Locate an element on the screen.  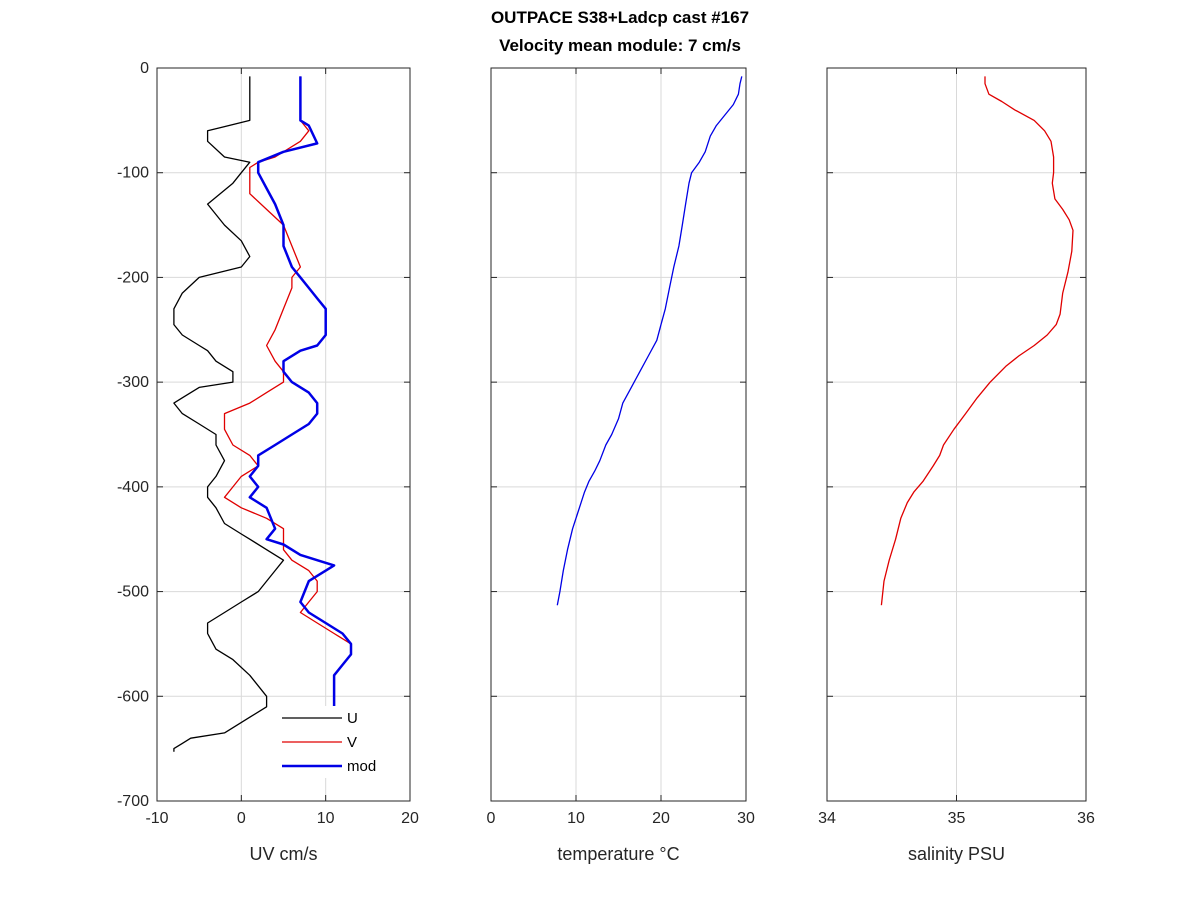
temperature-xtick-label: 10 is located at coordinates (576, 818).